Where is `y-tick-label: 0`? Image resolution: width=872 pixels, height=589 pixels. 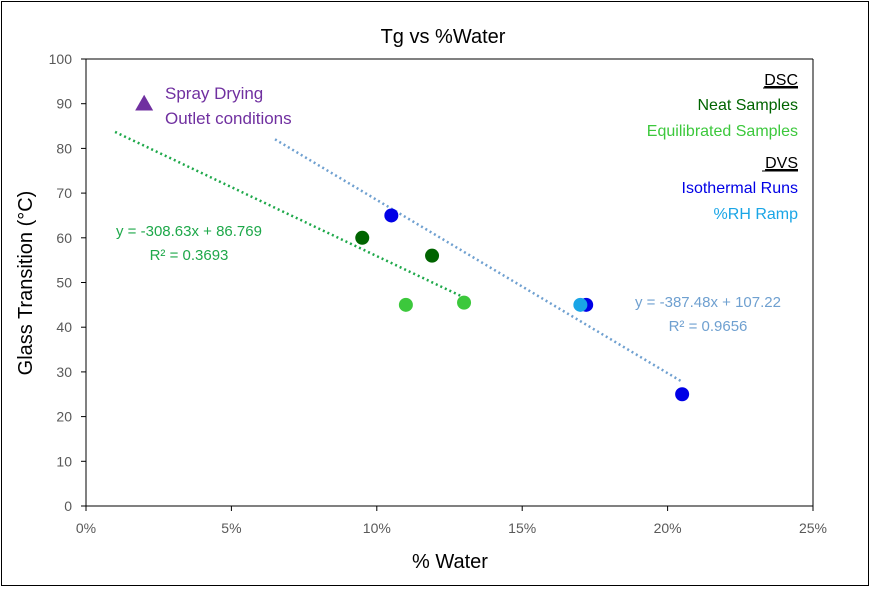
y-tick-label: 0 is located at coordinates (68, 506).